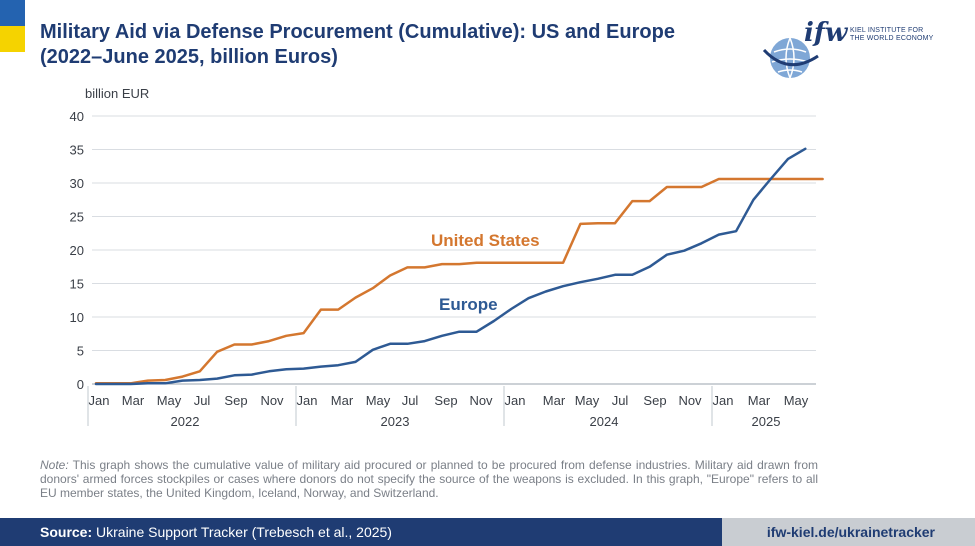 The width and height of the screenshot is (975, 546). What do you see at coordinates (604, 421) in the screenshot?
I see `x-year-label: 2024` at bounding box center [604, 421].